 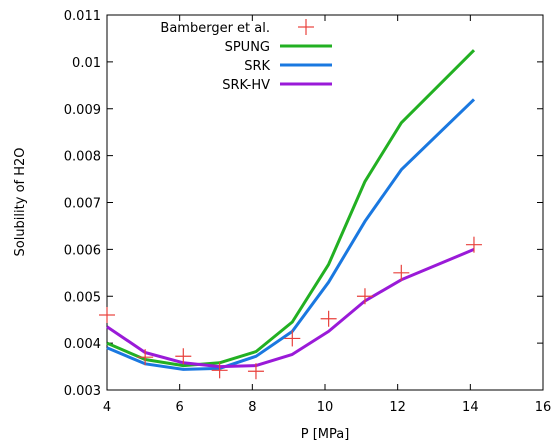 What do you see at coordinates (82, 110) in the screenshot?
I see `y-tick-label: 0.009` at bounding box center [82, 110].